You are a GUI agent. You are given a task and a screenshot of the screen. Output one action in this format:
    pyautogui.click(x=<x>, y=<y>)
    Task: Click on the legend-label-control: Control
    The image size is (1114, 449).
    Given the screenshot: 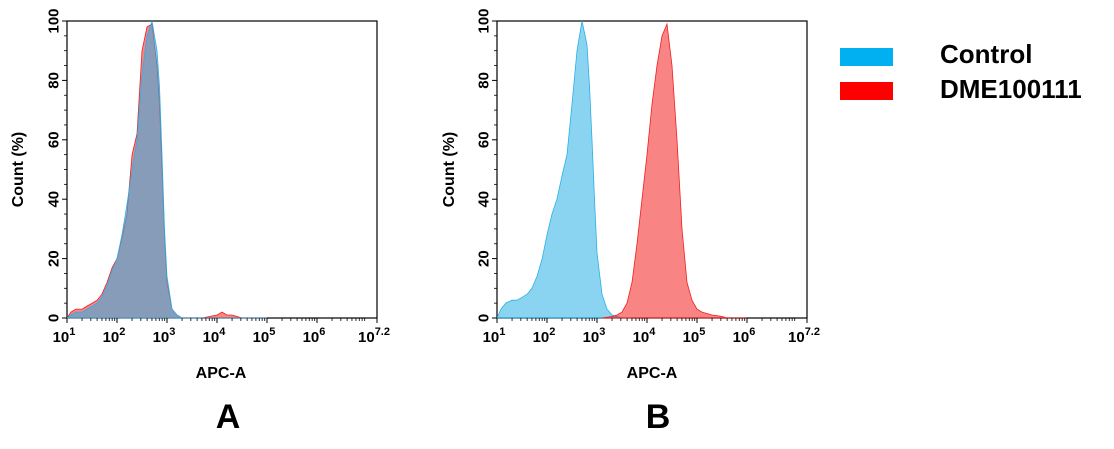 What is the action you would take?
    pyautogui.click(x=986, y=54)
    